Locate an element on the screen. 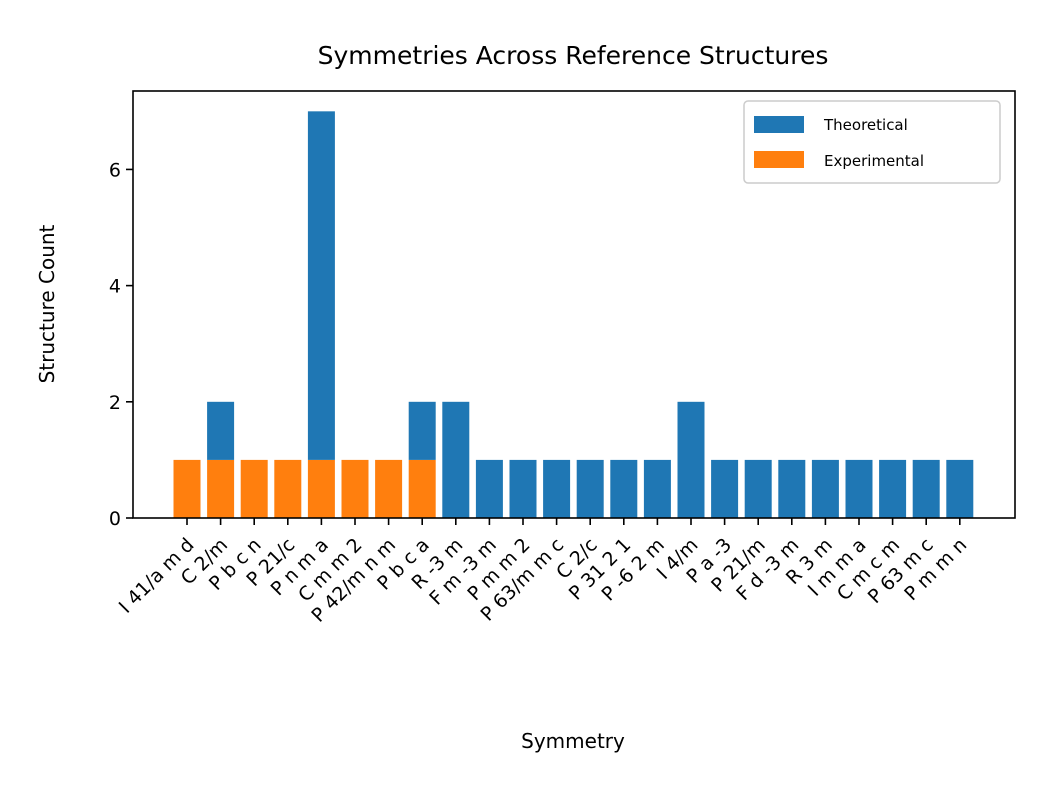 Image resolution: width=1050 pixels, height=787 pixels. y-tick-label-4: 4 is located at coordinates (115, 287).